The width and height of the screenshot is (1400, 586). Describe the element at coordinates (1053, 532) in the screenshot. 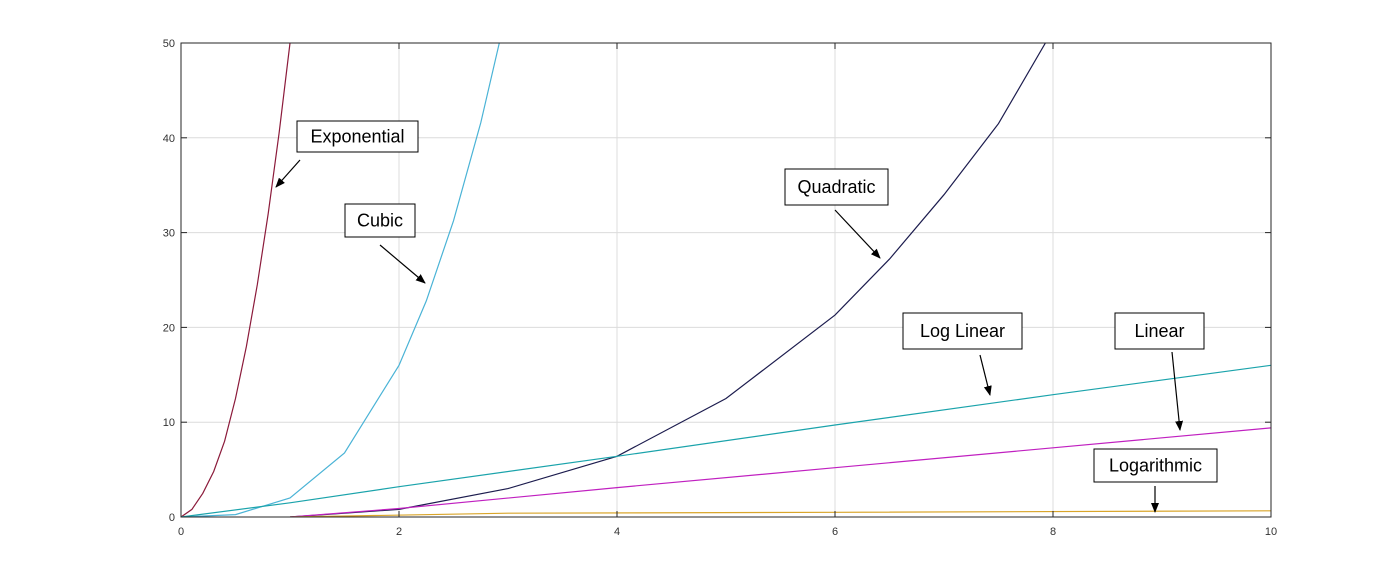

I see `x-tick-label: 8` at that location.